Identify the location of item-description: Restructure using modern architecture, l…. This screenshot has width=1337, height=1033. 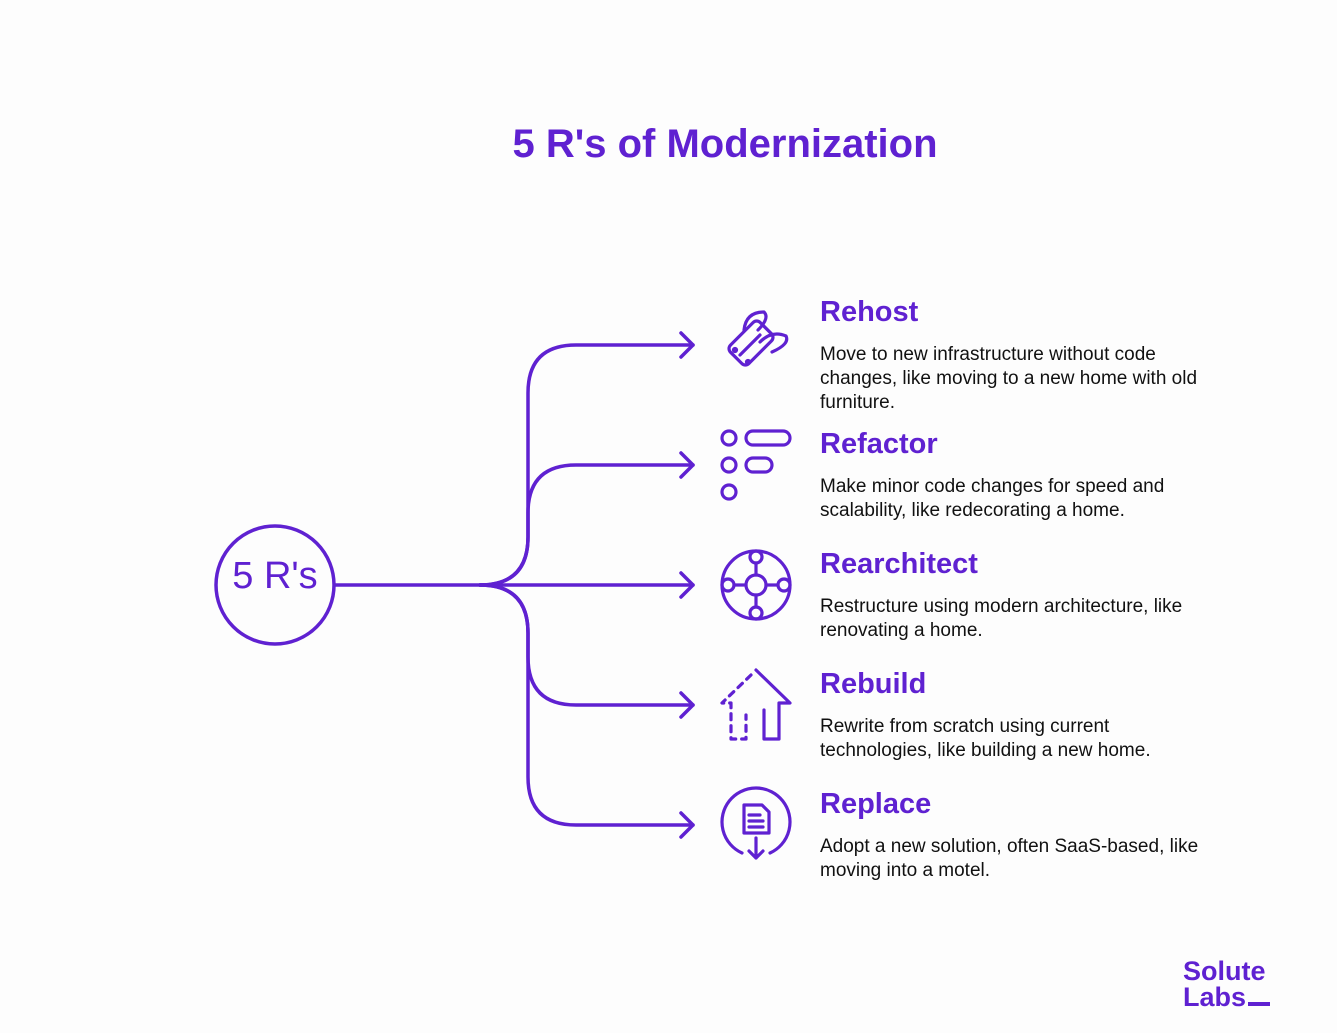
(1001, 618).